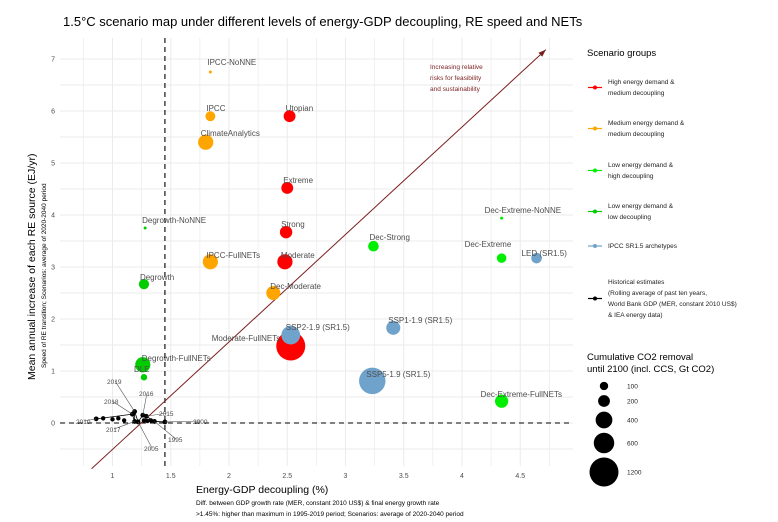  Describe the element at coordinates (640, 357) in the screenshot. I see `size-legend-title: Cumulative CO2 removal` at that location.